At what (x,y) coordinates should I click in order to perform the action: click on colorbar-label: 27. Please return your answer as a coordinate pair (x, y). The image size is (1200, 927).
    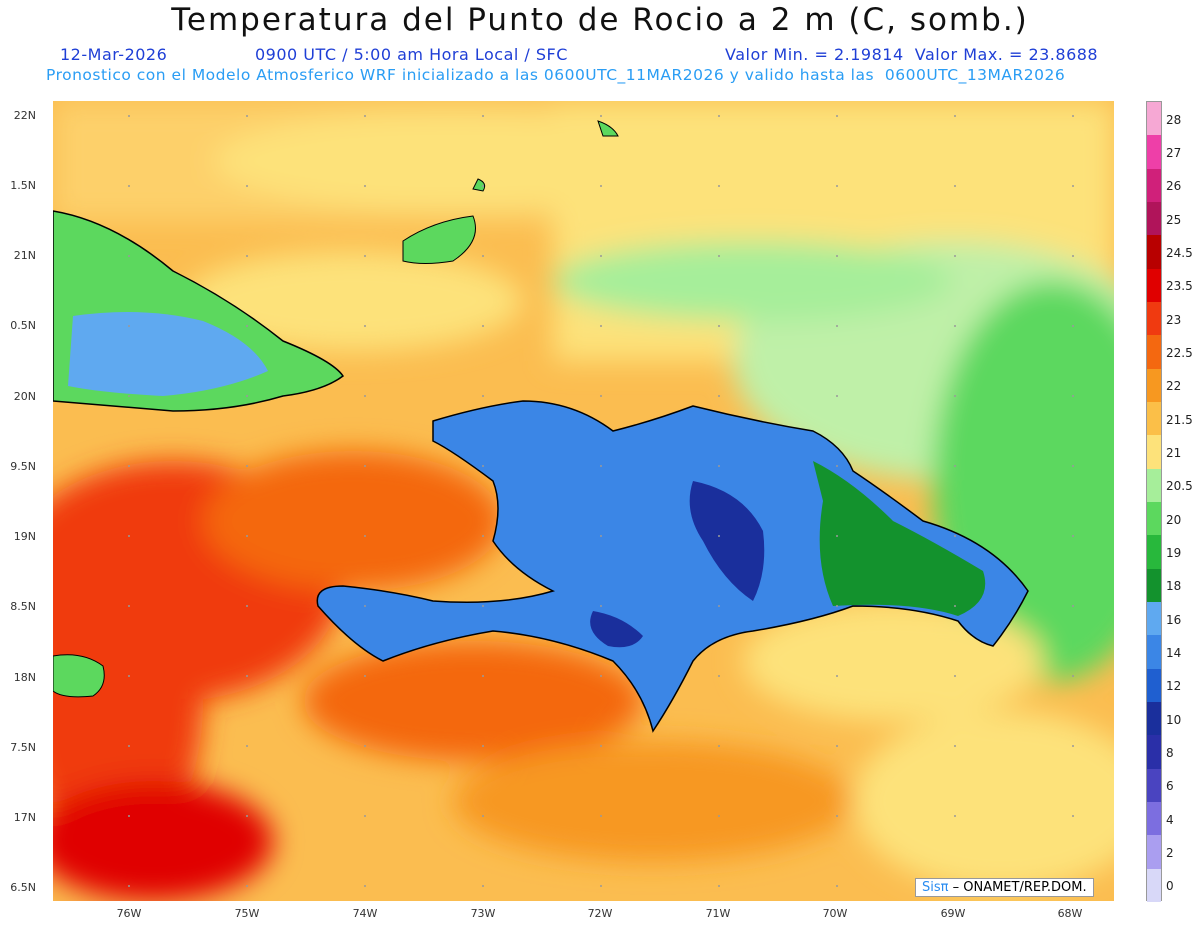
    Looking at the image, I should click on (1174, 153).